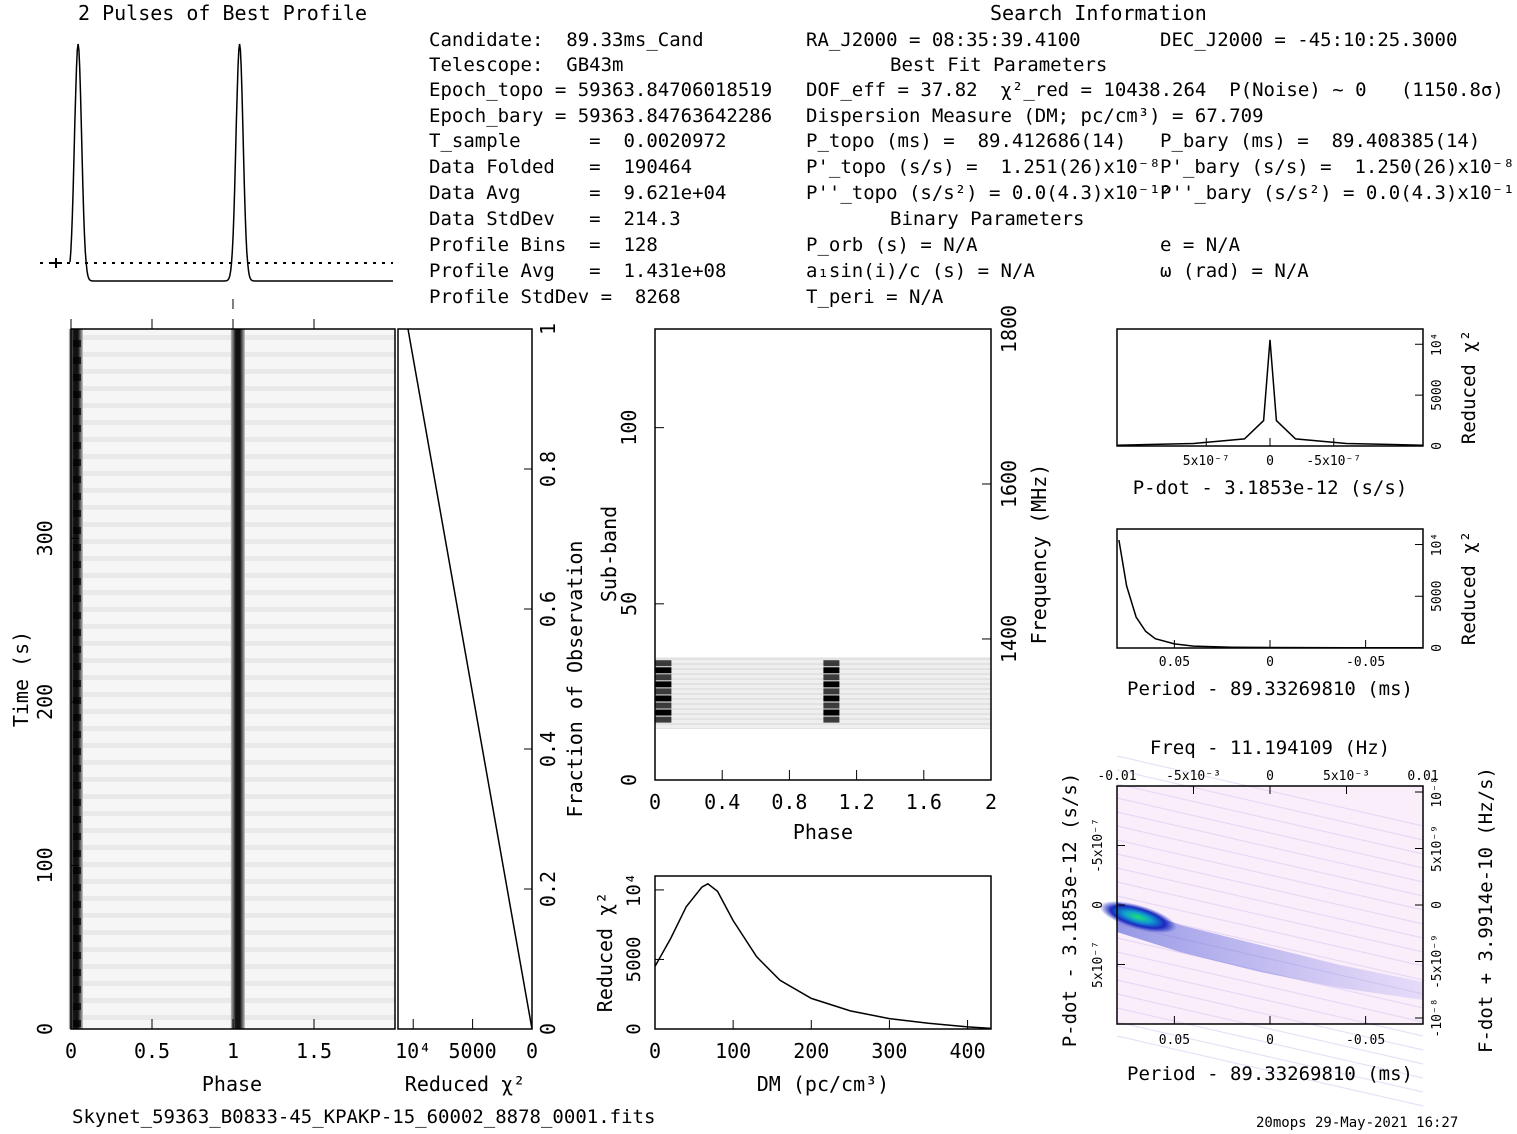  Describe the element at coordinates (548, 329) in the screenshot. I see `fraction-ytick-label: 1` at that location.